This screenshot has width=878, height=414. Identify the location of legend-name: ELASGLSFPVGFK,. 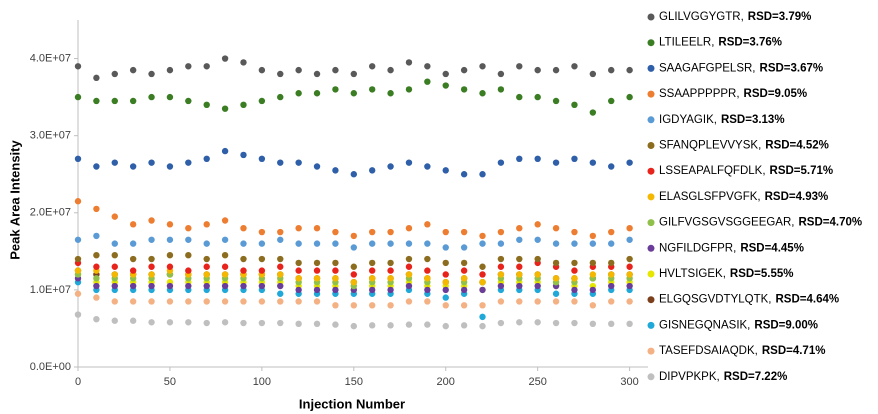
(710, 197).